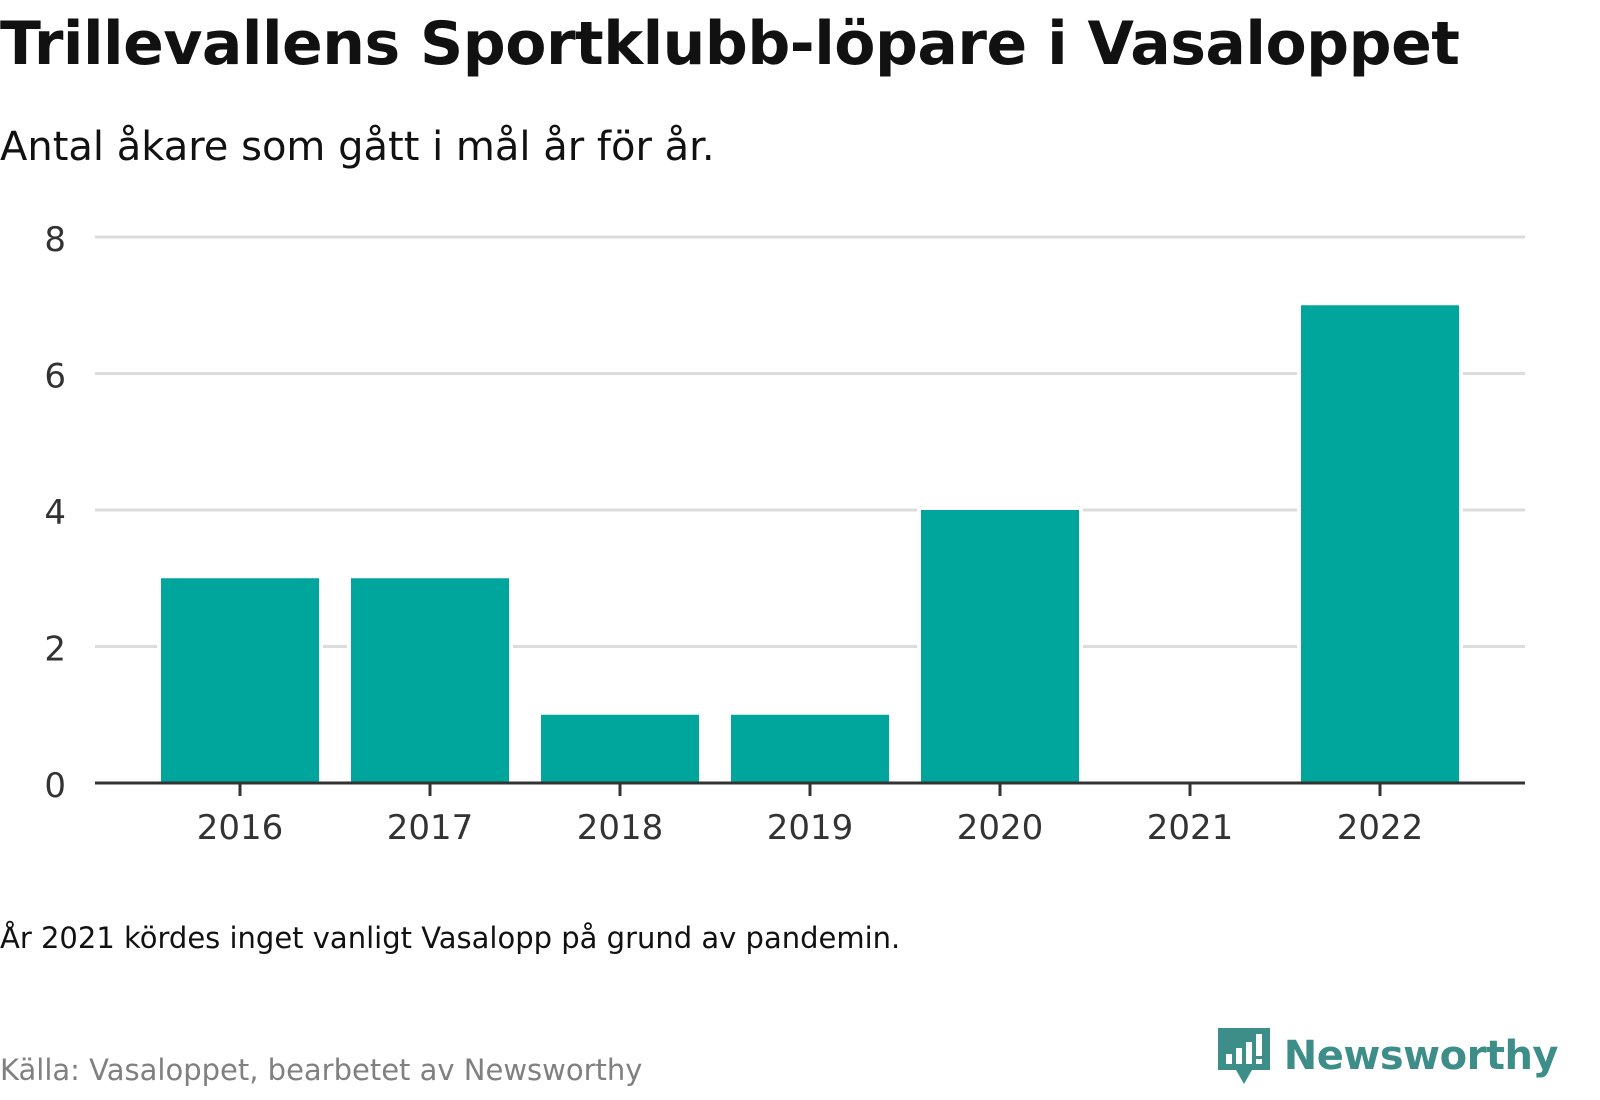 The width and height of the screenshot is (1600, 1100). I want to click on bar-2017, so click(430, 680).